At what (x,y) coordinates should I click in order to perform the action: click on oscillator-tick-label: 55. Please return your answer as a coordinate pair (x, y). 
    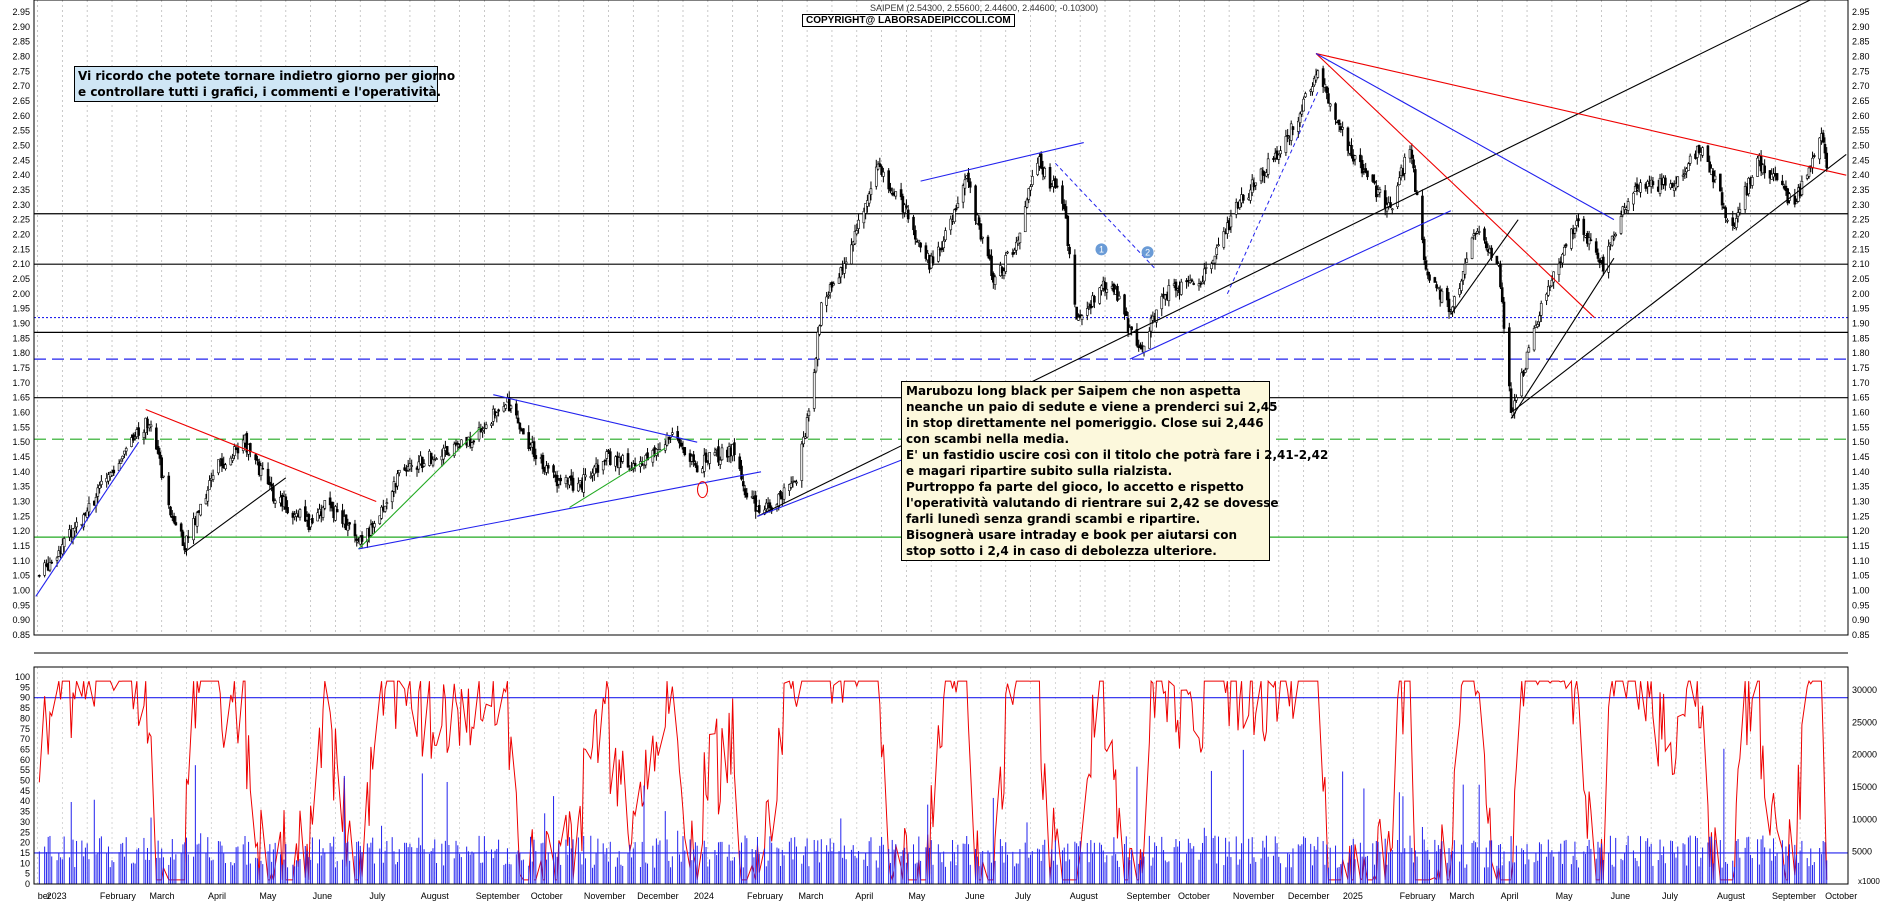
    Looking at the image, I should click on (25, 770).